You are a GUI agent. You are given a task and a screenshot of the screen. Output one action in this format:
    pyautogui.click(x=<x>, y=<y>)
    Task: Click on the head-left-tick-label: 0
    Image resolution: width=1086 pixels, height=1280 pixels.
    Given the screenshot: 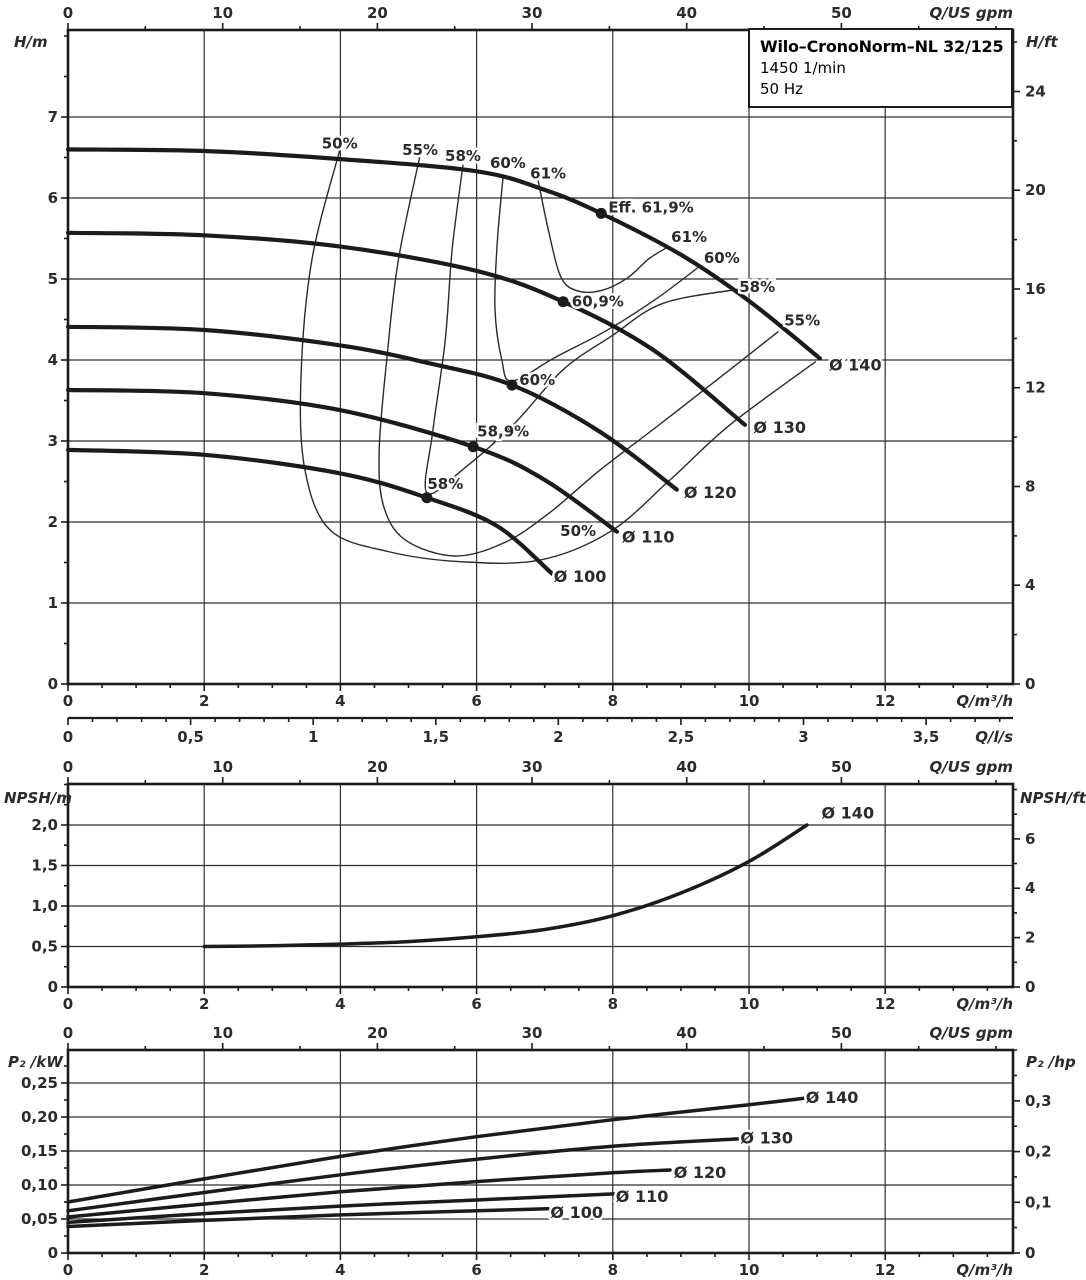 What is the action you would take?
    pyautogui.click(x=53, y=684)
    